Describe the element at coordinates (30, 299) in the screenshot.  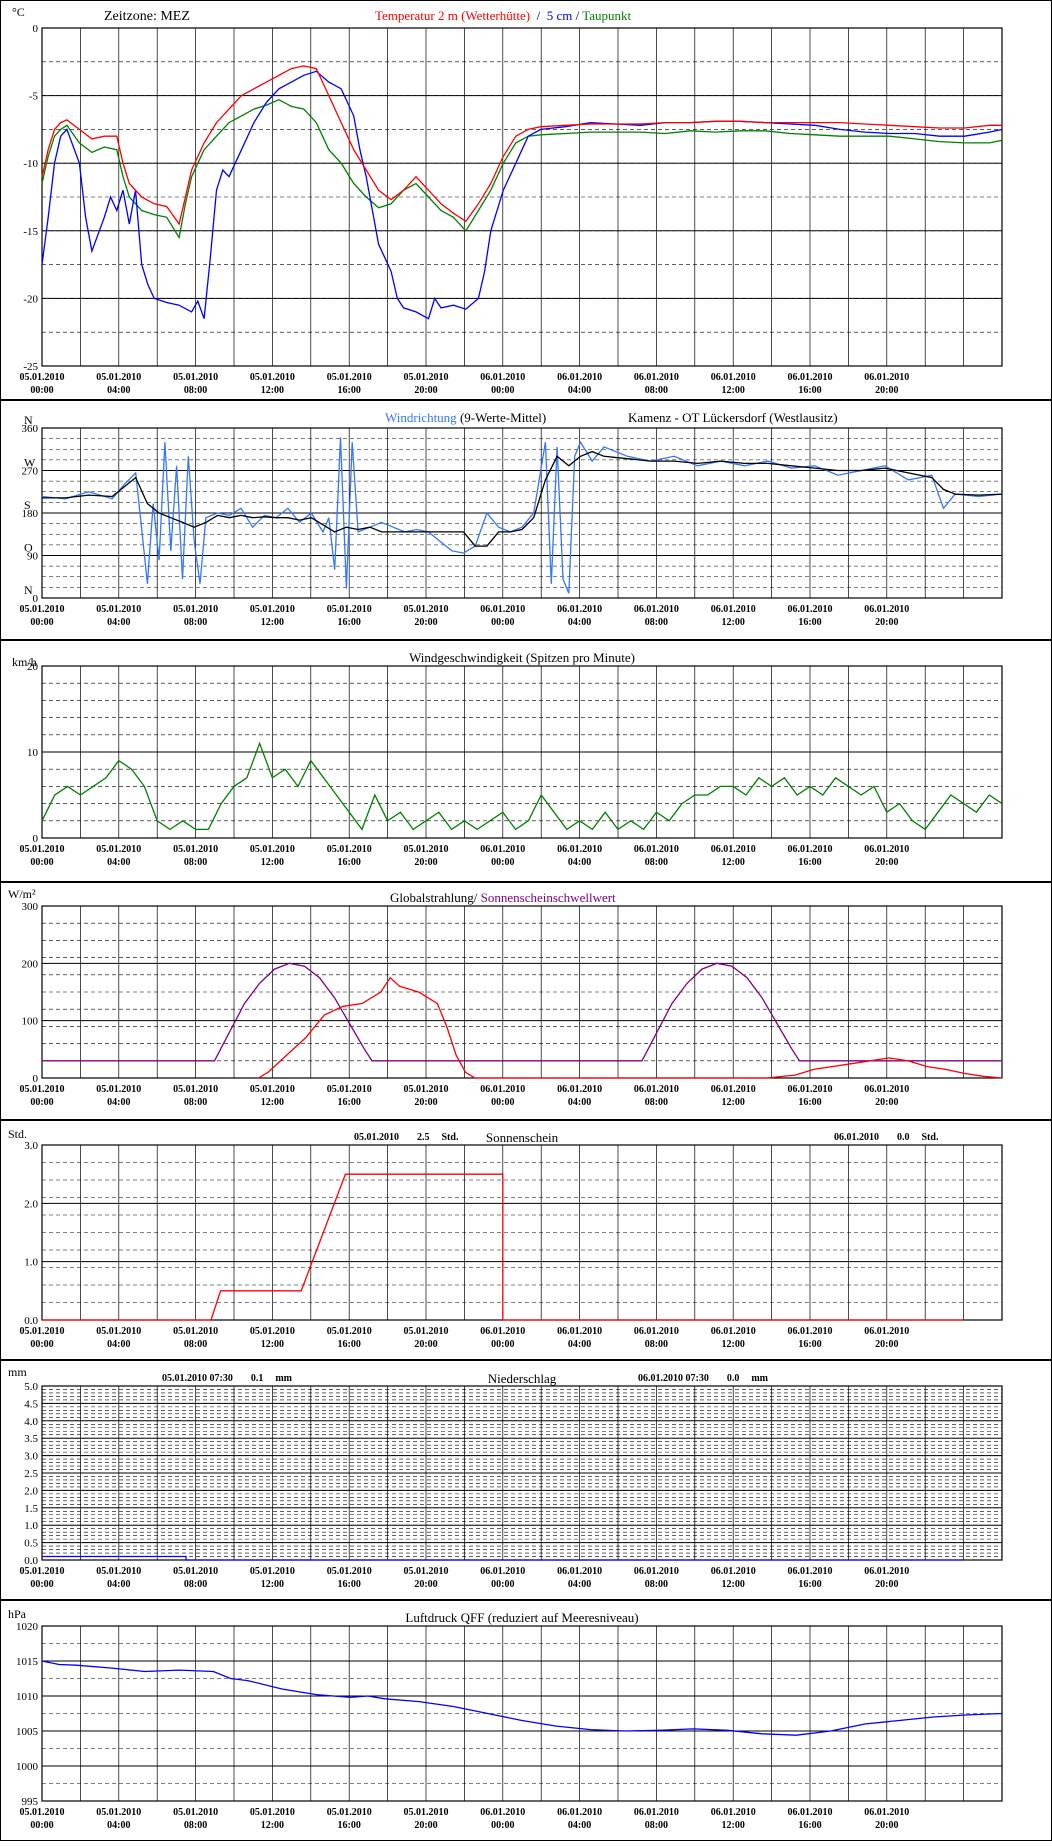
I see `y-tick-label: -20` at that location.